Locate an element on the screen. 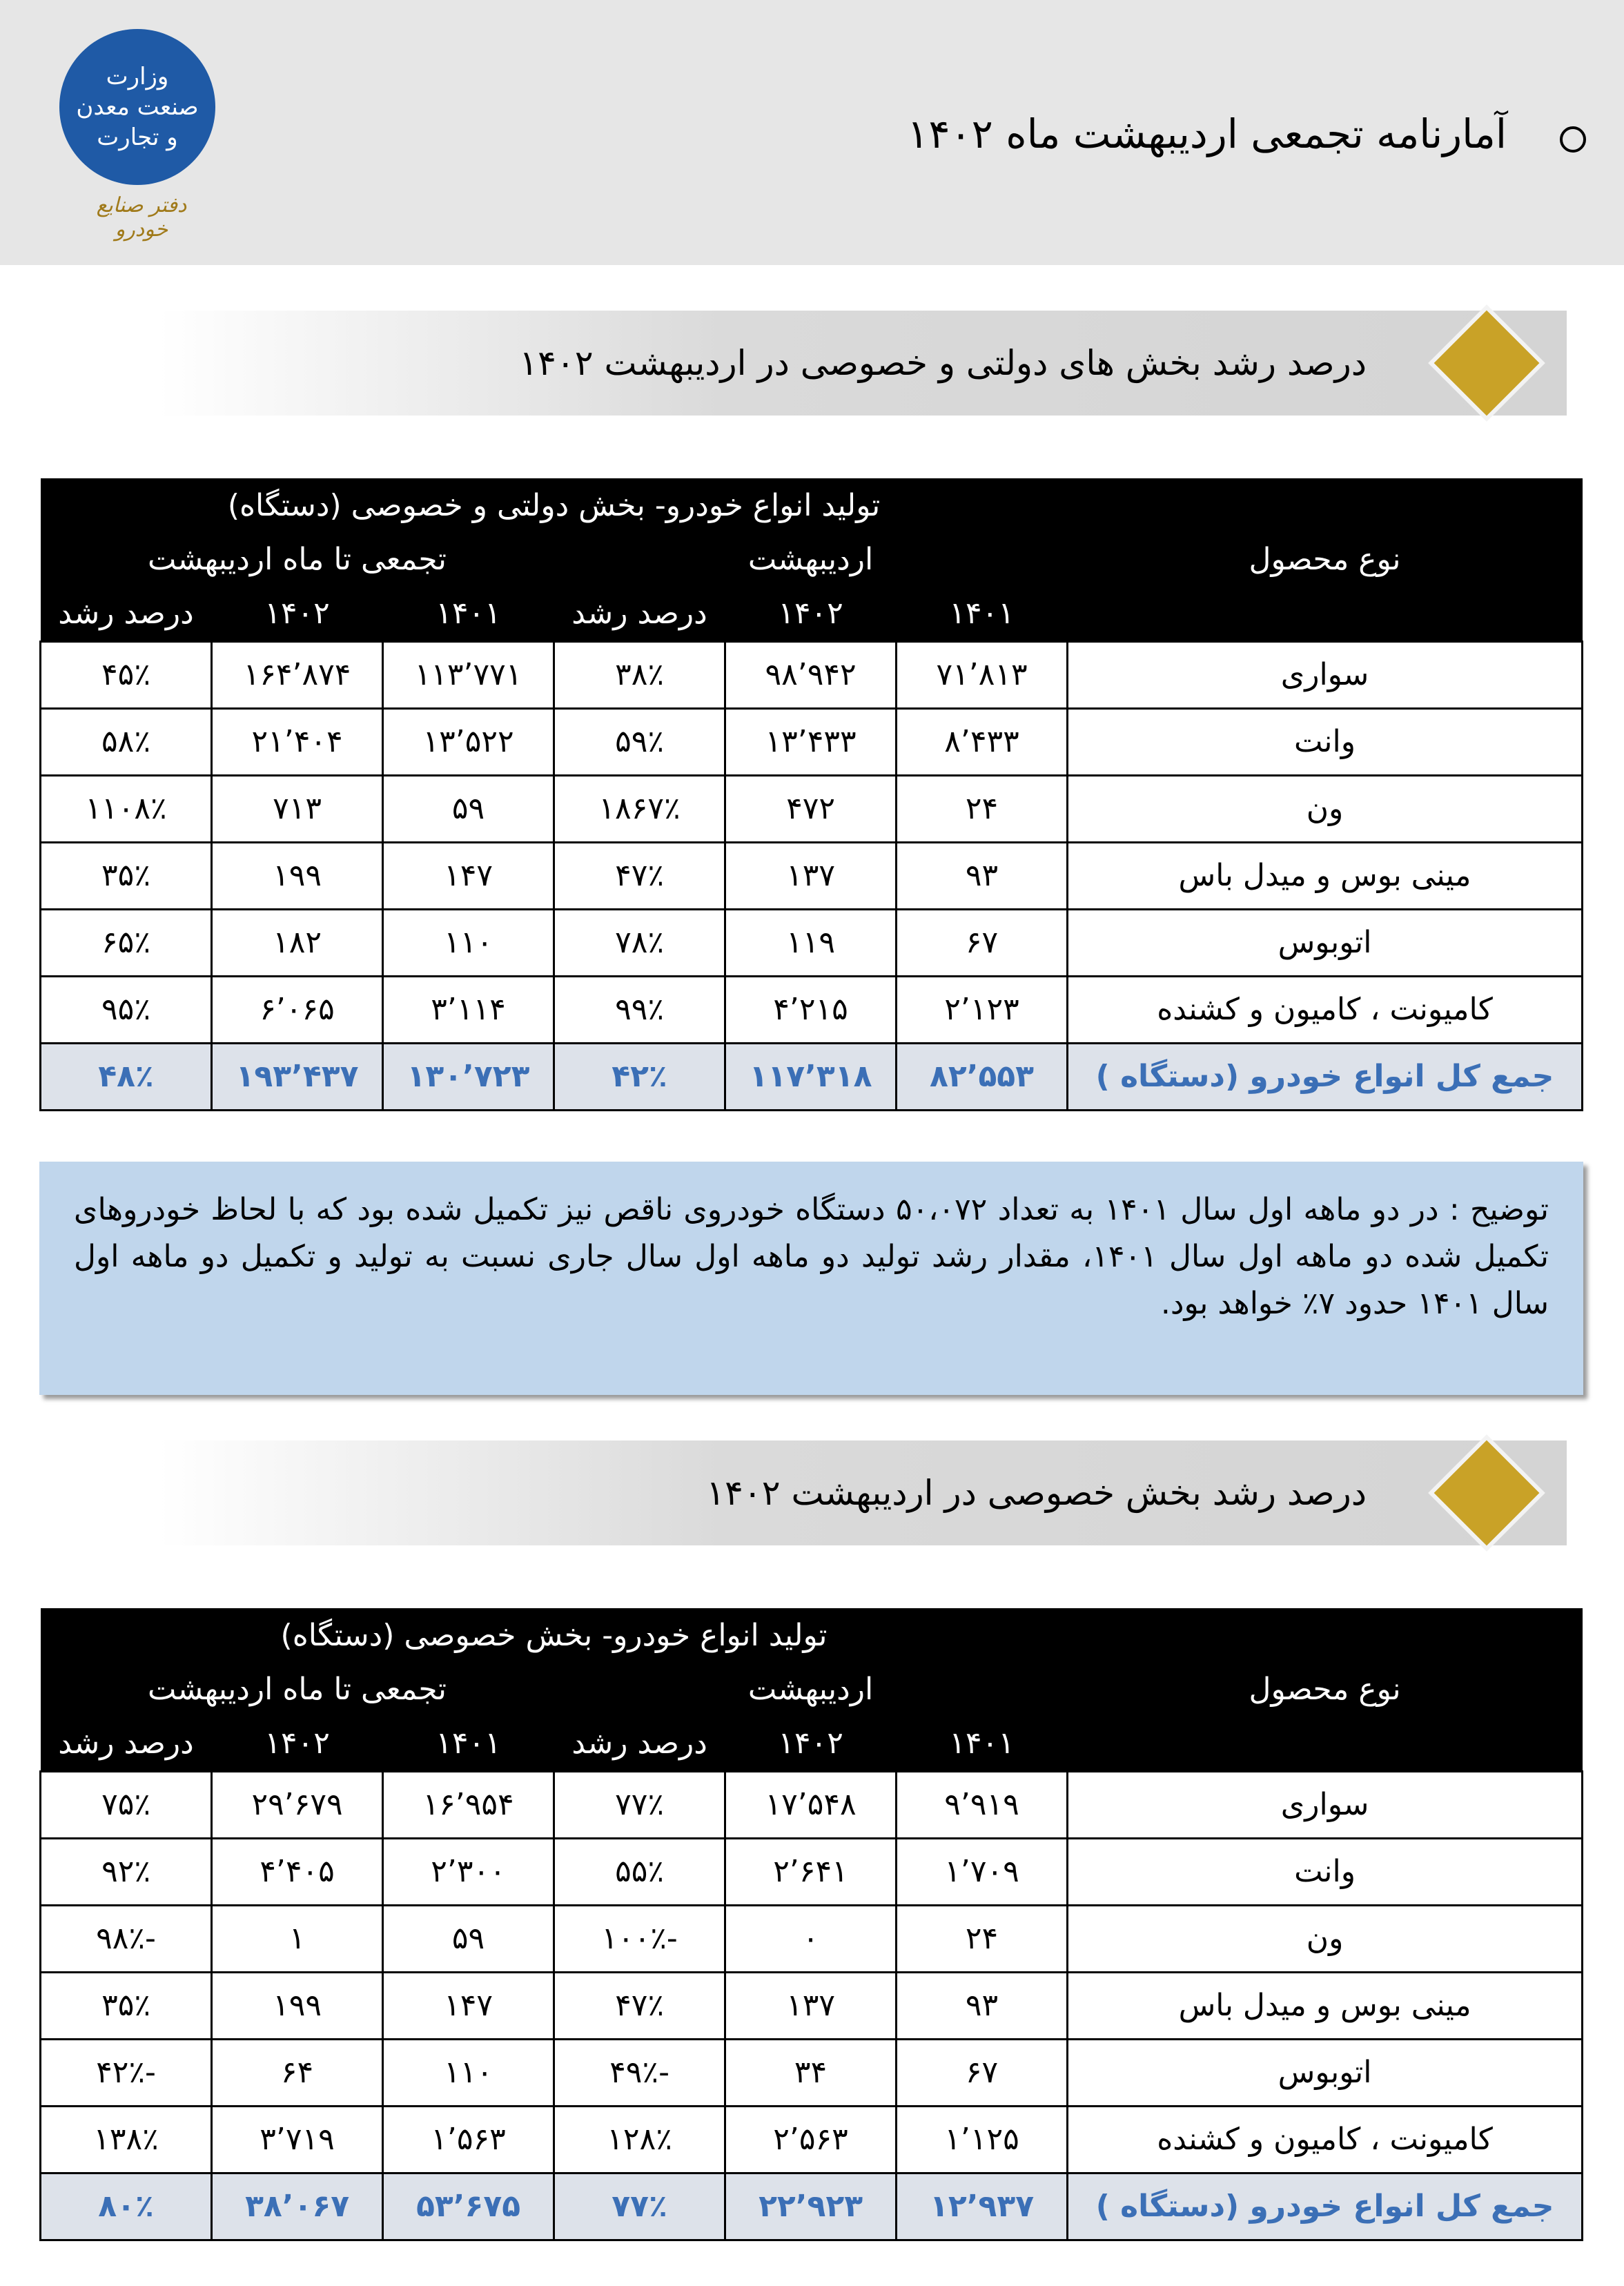 Image resolution: width=1624 pixels, height=2286 pixels. table-caption: تولید انواع خودرو- بخش خصوصی (دستگاه) is located at coordinates (554, 1635).